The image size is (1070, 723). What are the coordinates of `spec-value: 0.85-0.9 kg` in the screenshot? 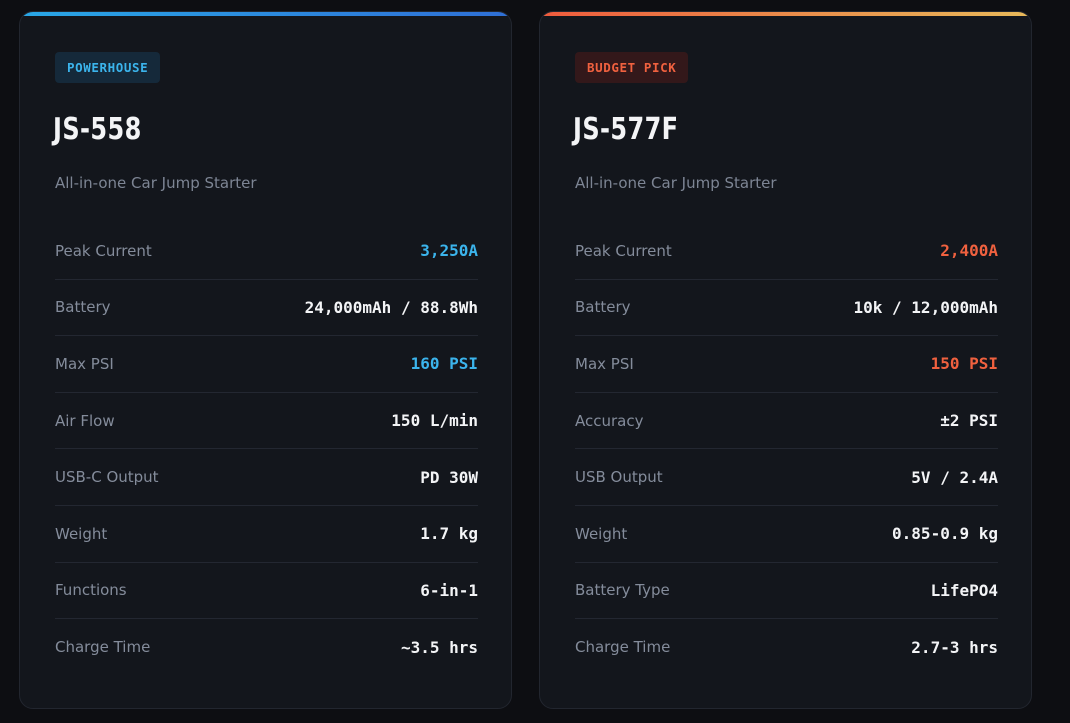 It's located at (945, 534).